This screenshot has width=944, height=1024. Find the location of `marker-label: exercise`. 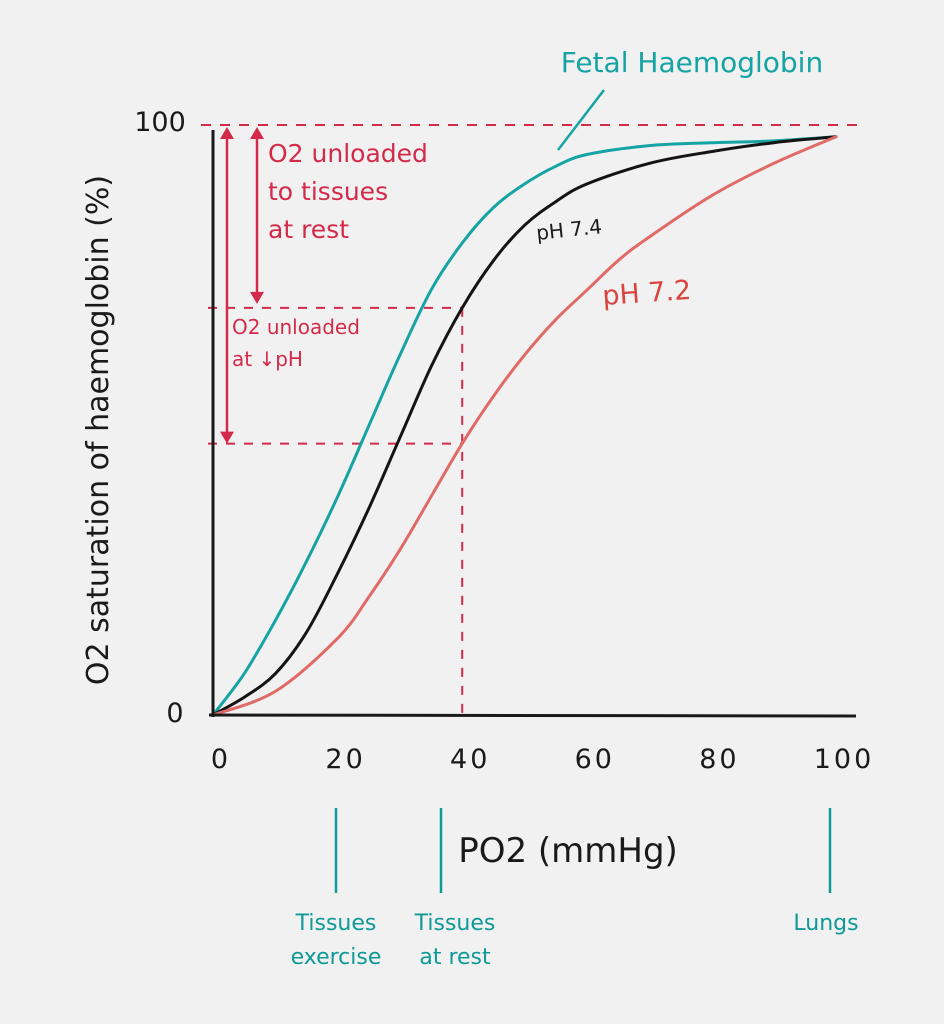

marker-label: exercise is located at coordinates (336, 957).